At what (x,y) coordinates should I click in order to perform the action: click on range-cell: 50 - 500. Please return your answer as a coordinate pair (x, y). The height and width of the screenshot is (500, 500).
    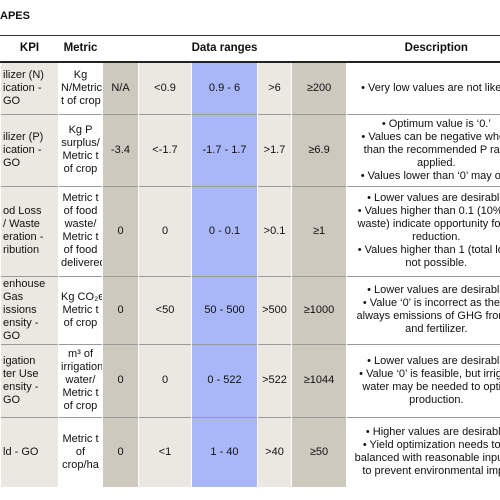
    Looking at the image, I should click on (224, 309).